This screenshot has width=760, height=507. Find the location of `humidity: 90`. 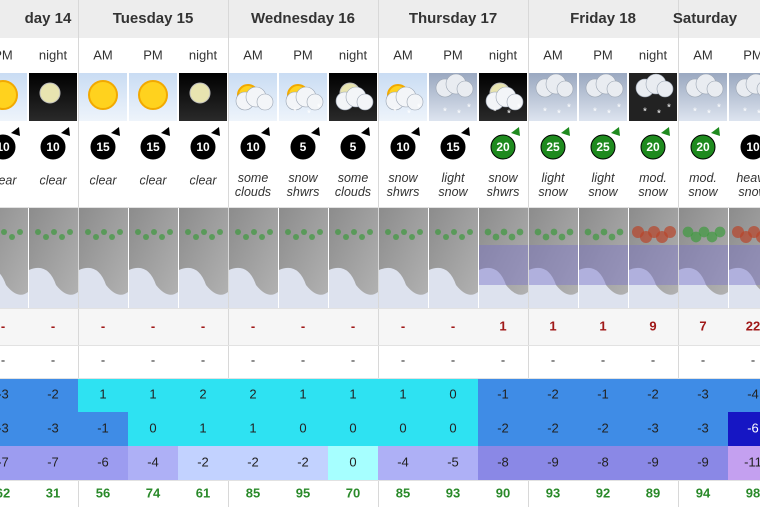

humidity: 90 is located at coordinates (503, 492).